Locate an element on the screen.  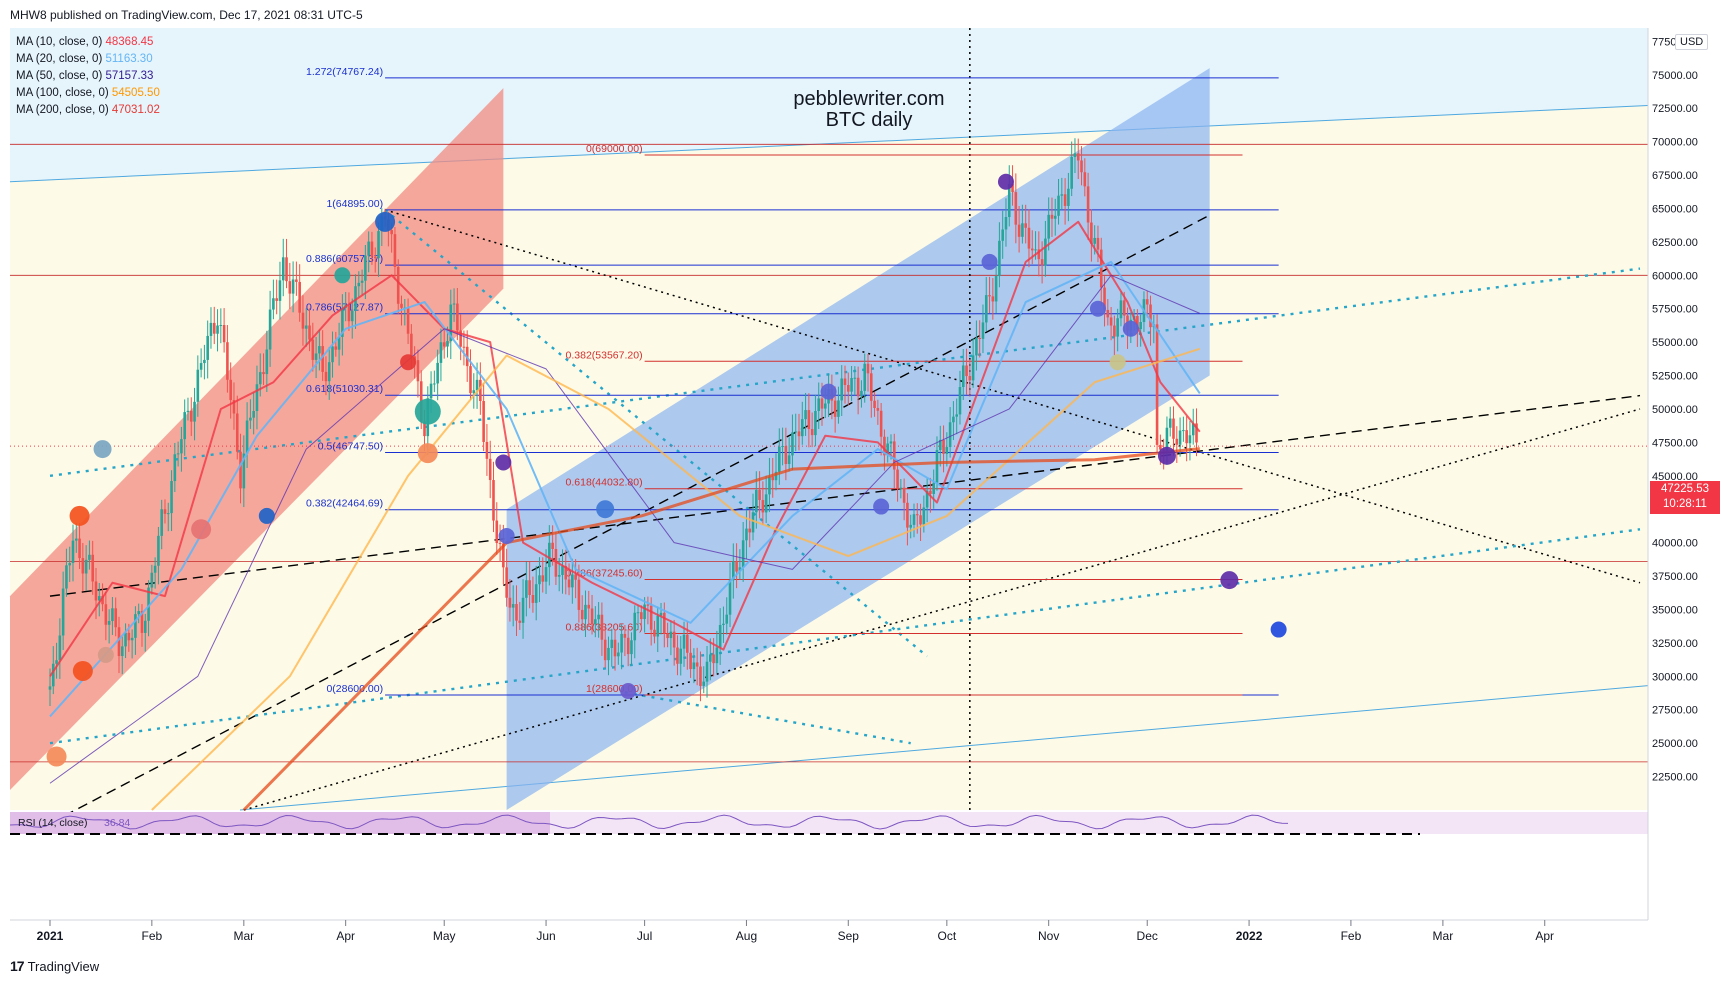
x-tick-label-3: Apr is located at coordinates (345, 936).